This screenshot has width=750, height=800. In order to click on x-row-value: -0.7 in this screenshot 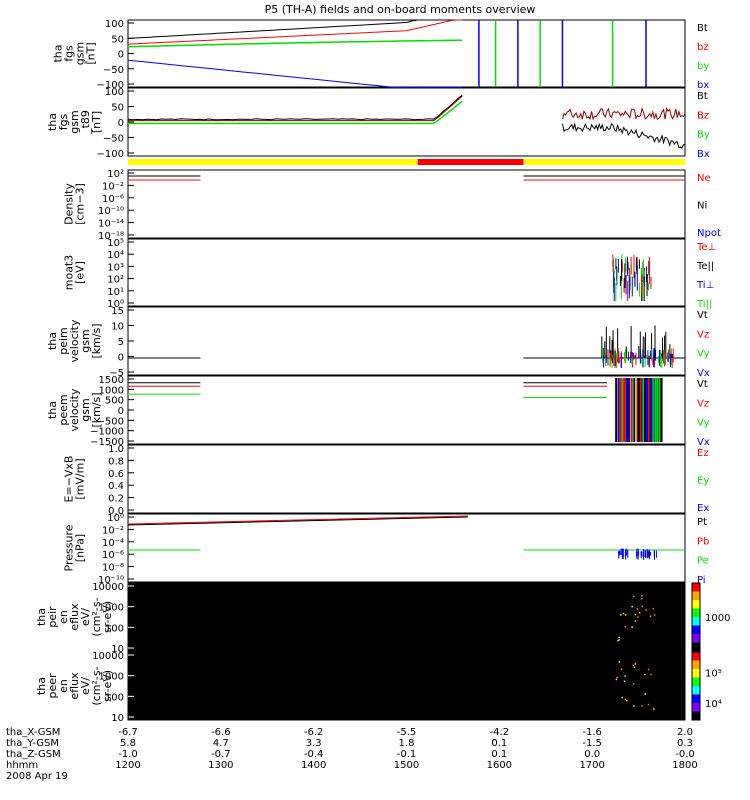, I will do `click(221, 754)`.